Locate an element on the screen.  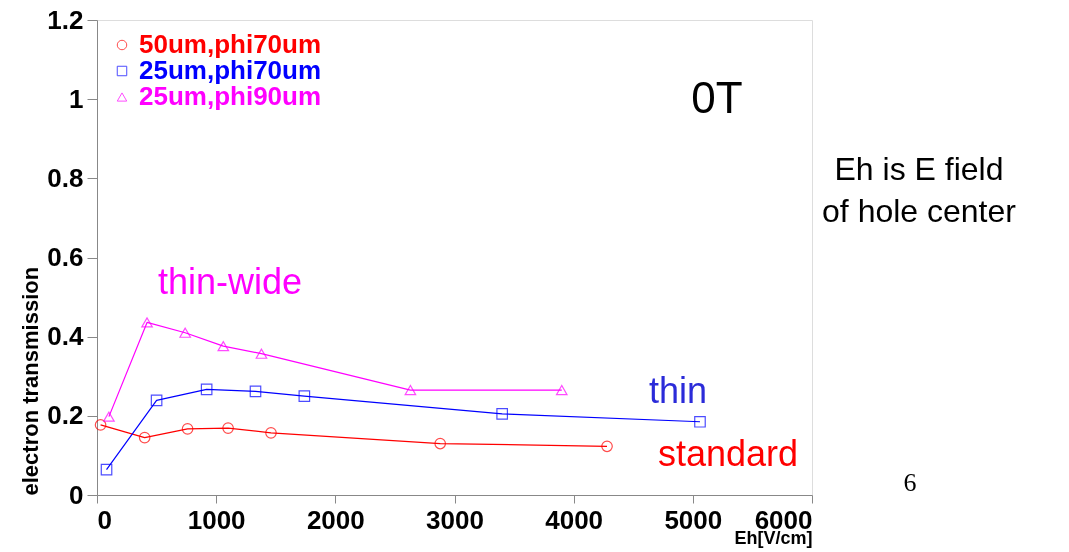
annotation: 0T is located at coordinates (717, 97).